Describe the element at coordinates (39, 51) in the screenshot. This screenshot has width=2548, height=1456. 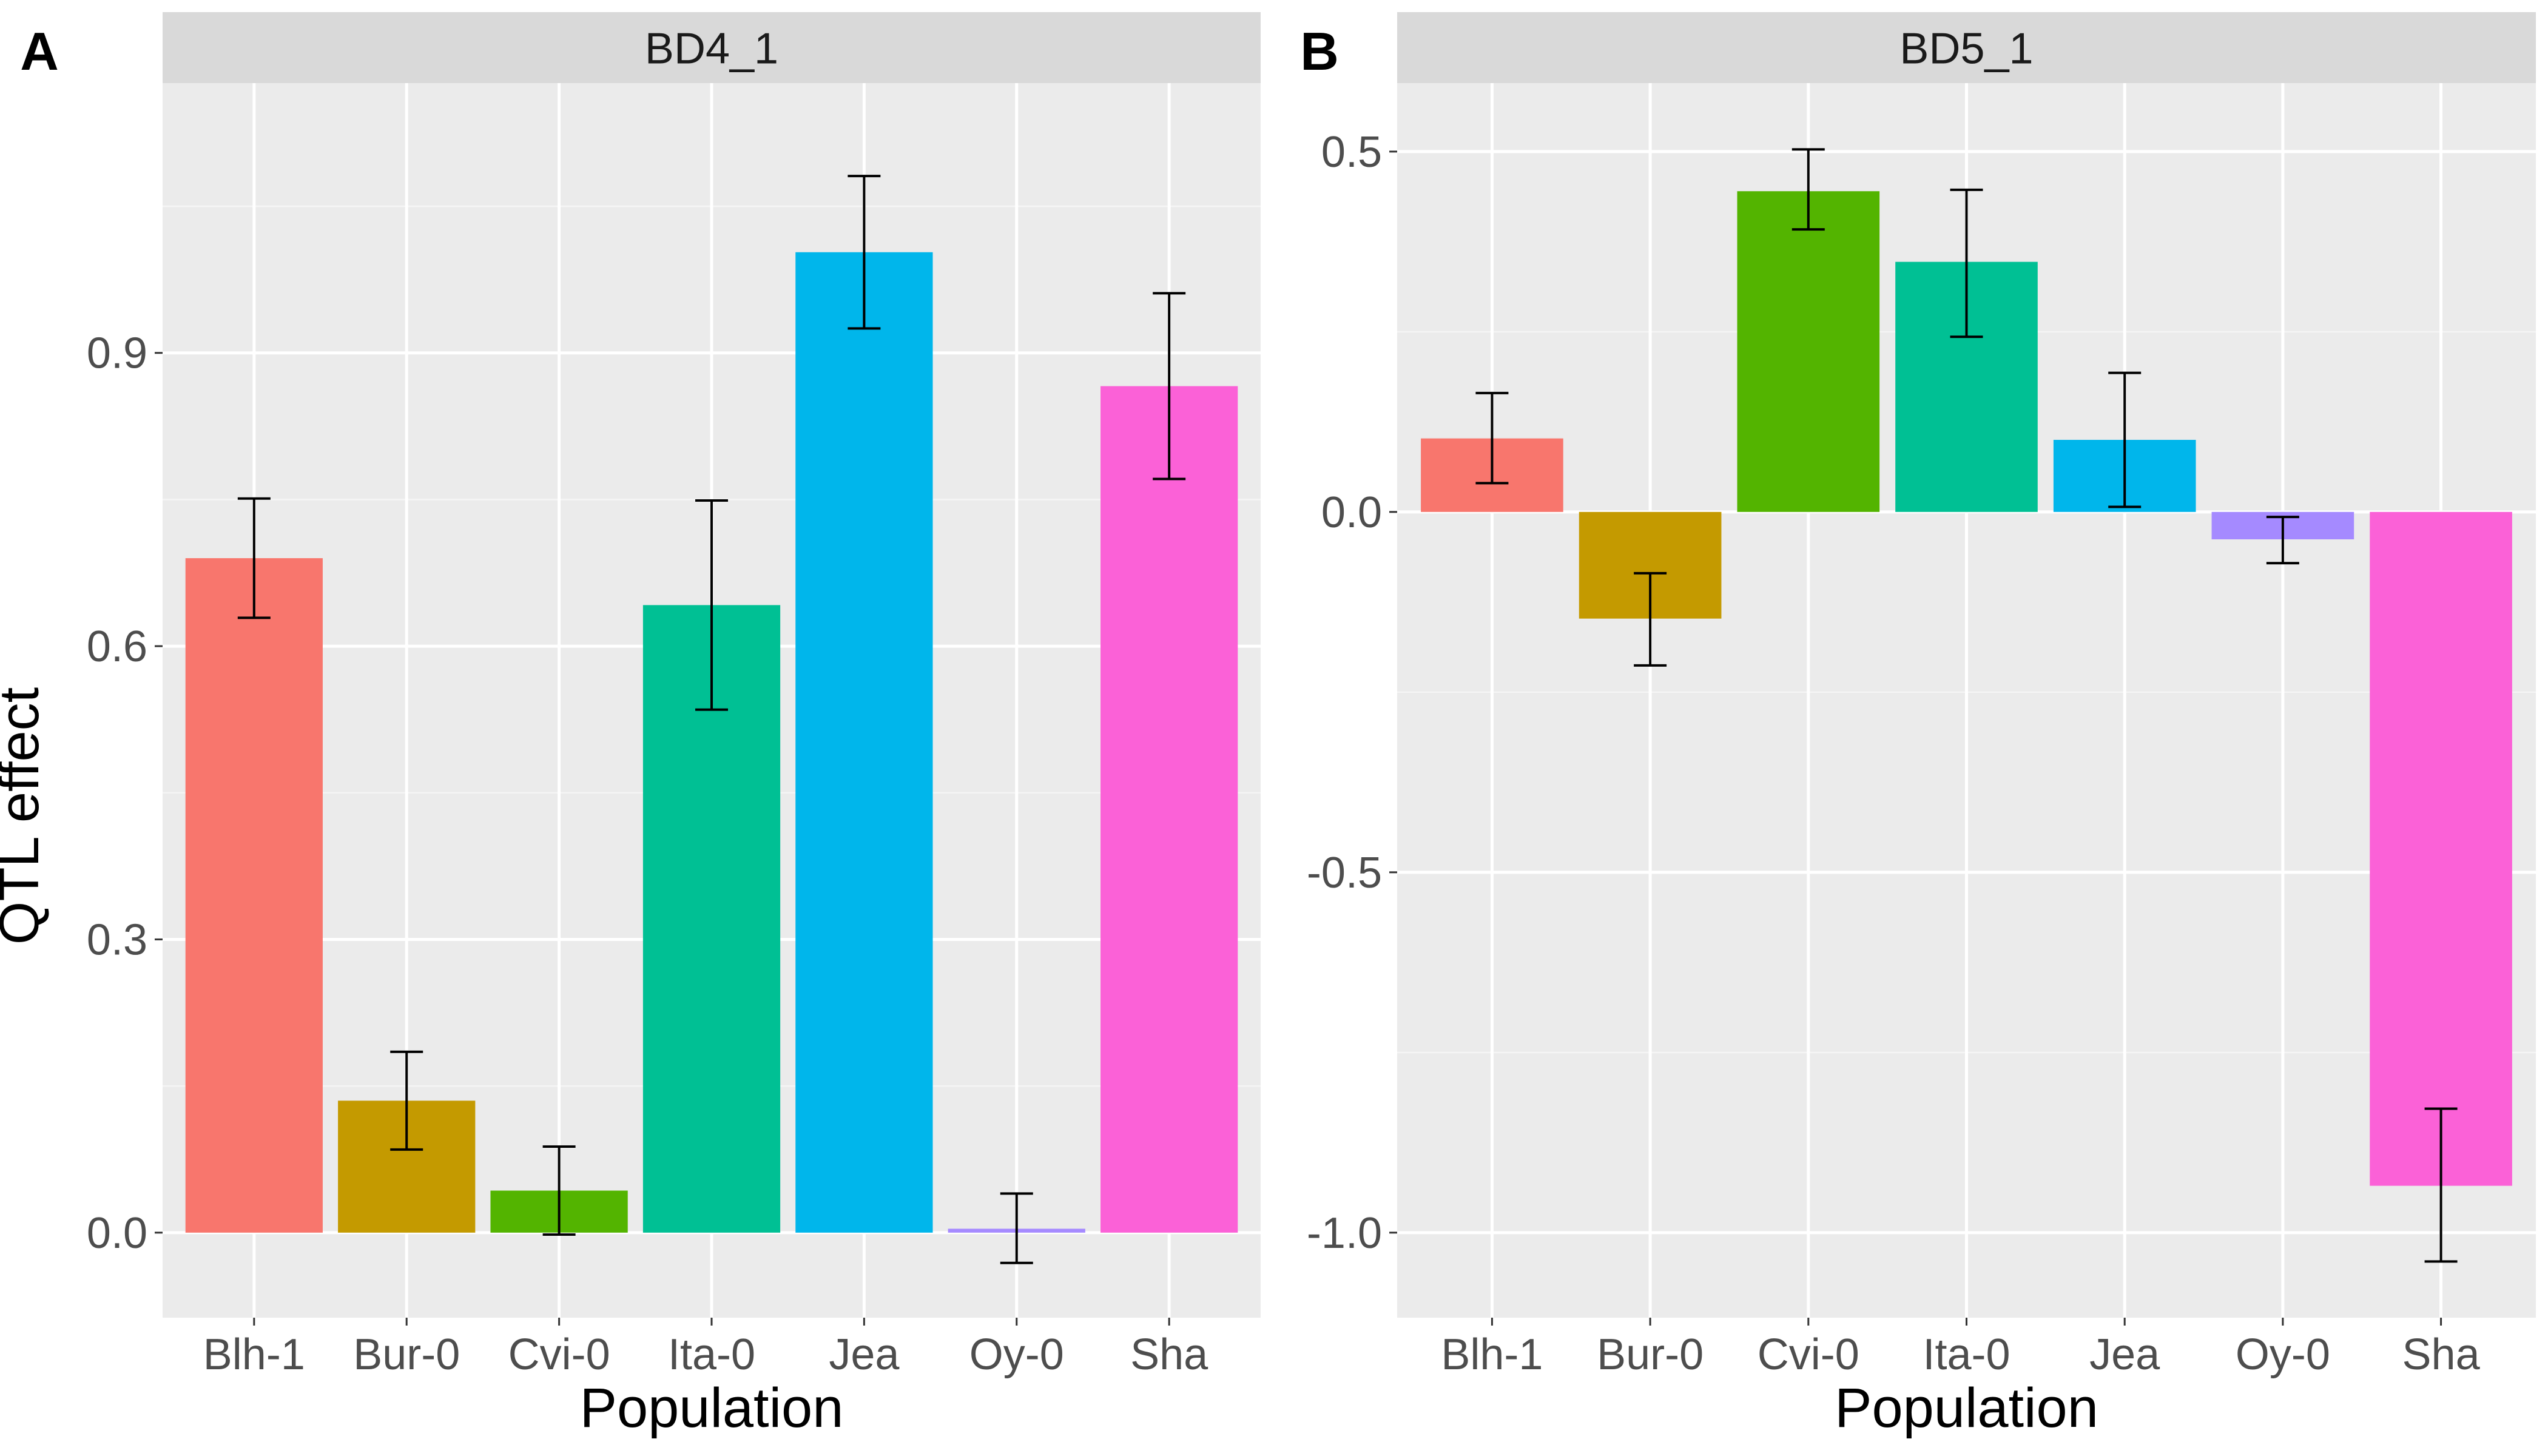
I see `panel-letter: A` at that location.